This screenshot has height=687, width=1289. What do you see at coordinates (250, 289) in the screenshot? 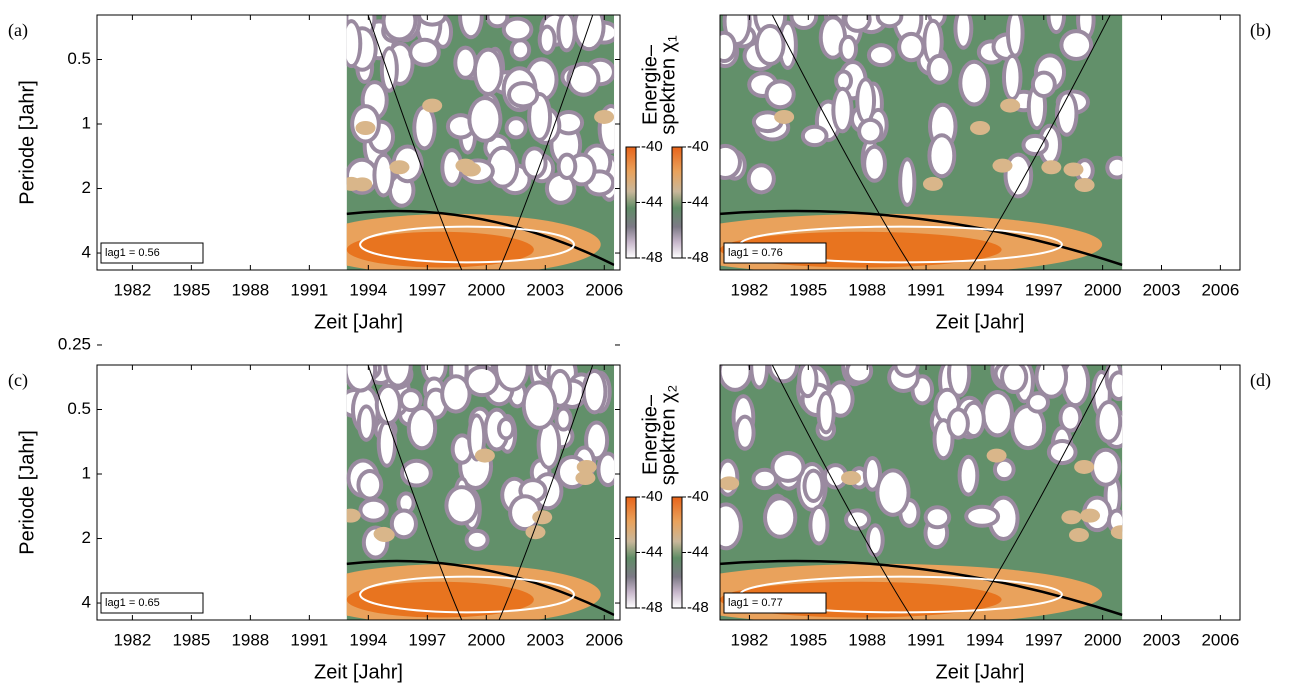
I see `x-tick-label: 1988` at bounding box center [250, 289].